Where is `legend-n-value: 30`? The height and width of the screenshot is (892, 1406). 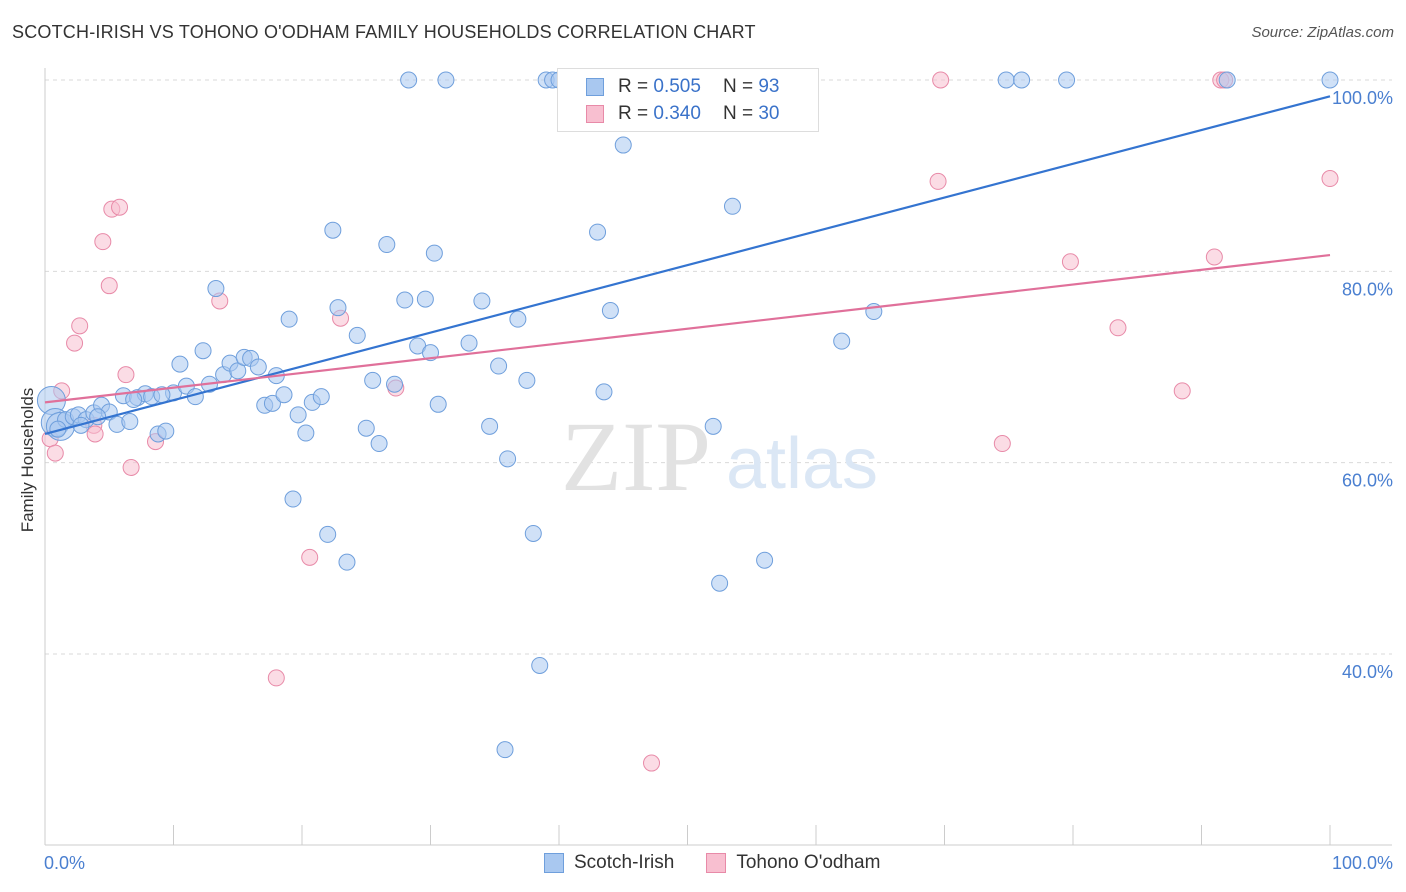 legend-n-value: 30 is located at coordinates (769, 113).